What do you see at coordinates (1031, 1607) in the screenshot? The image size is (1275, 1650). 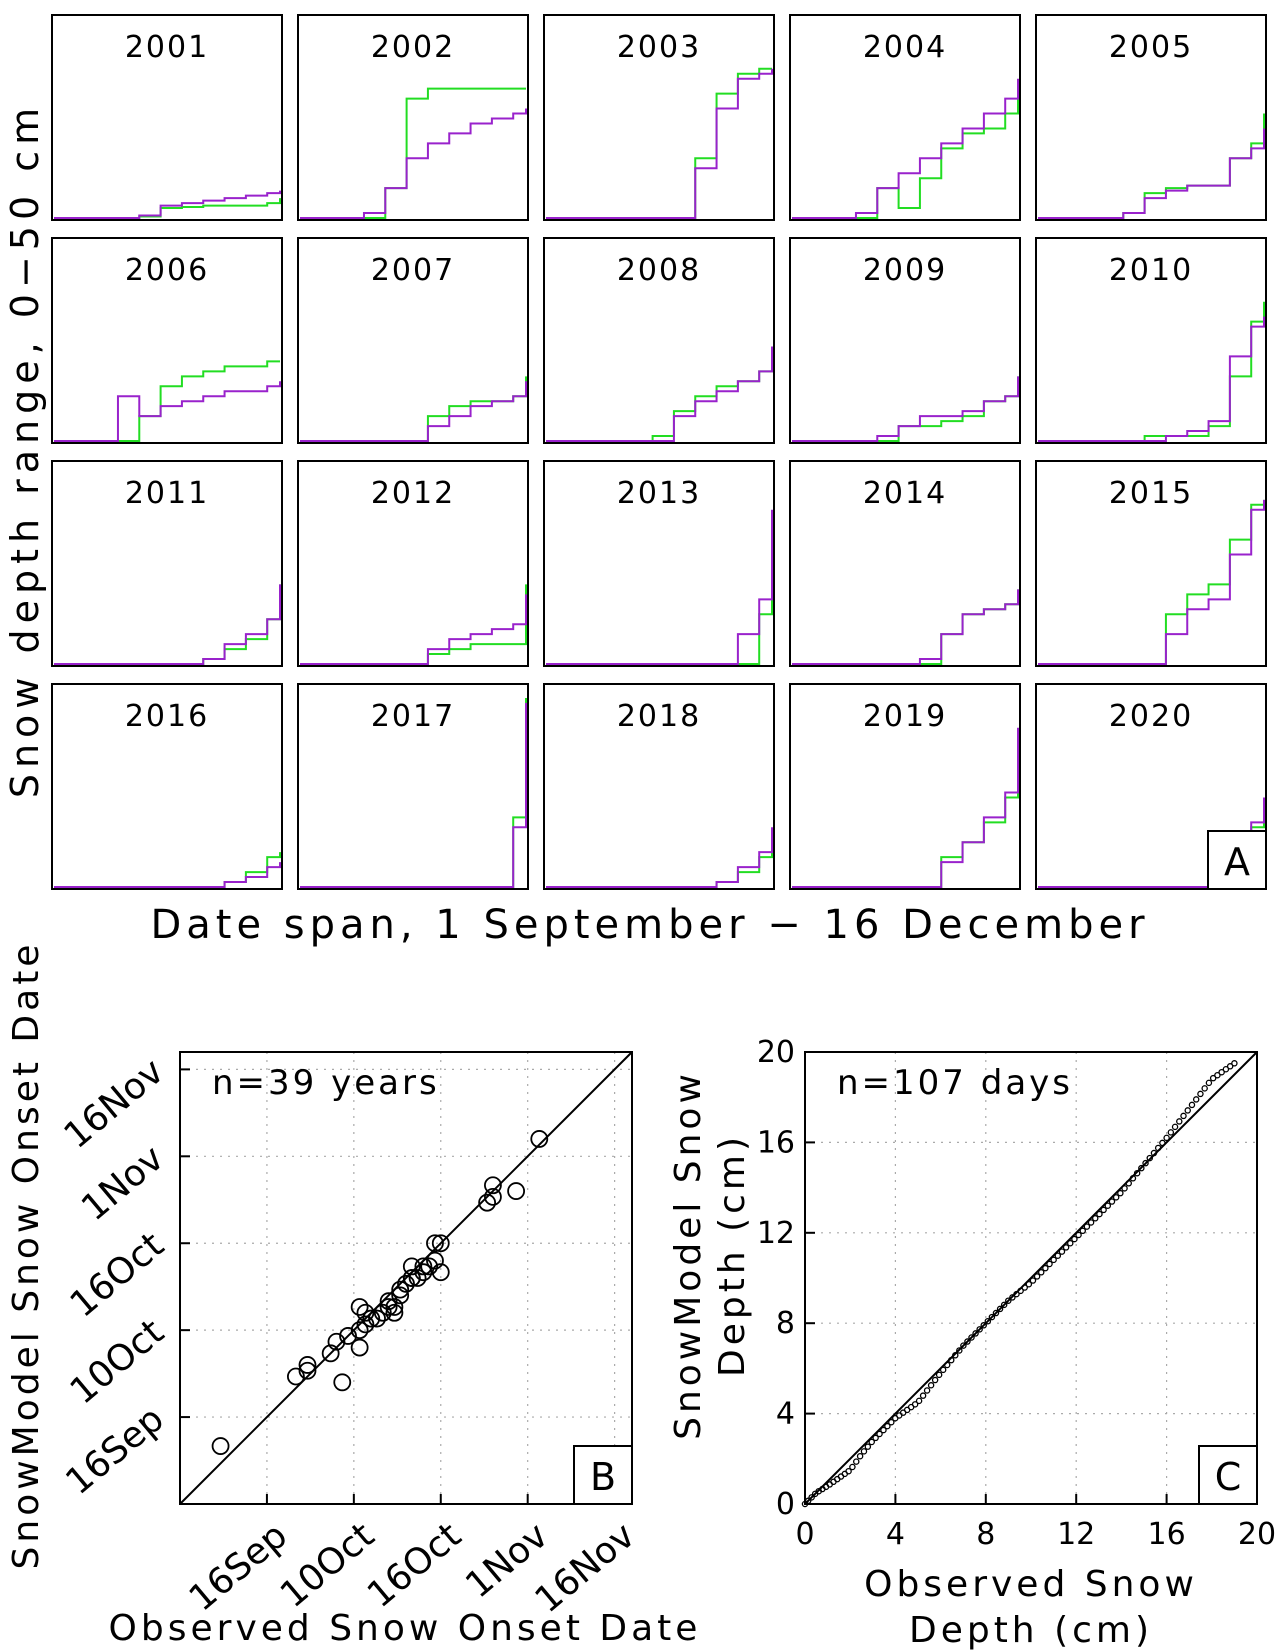 I see `panel-c-x-axis-label: Observed Snow Depth (cm)` at bounding box center [1031, 1607].